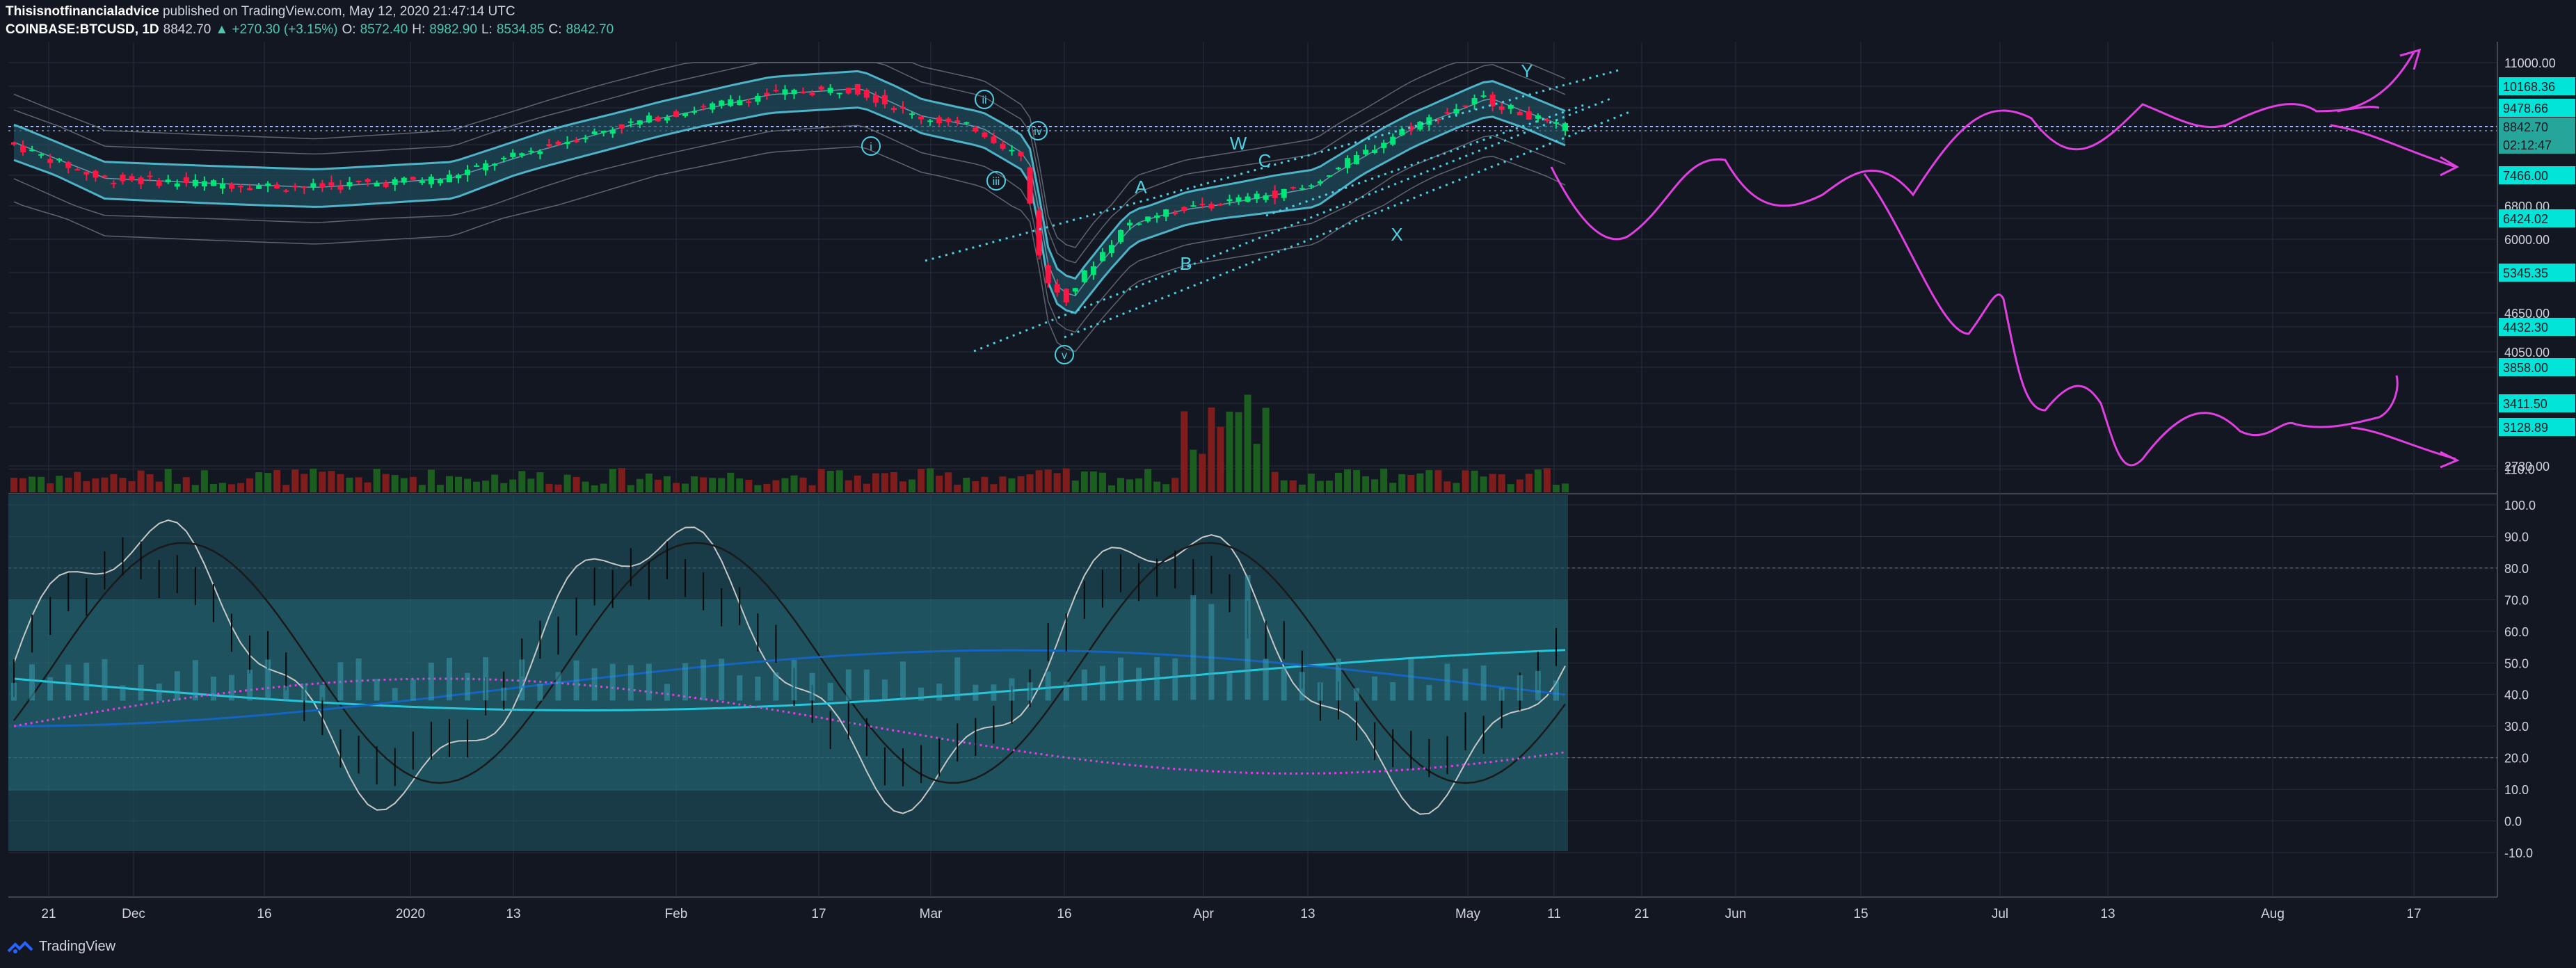 The height and width of the screenshot is (968, 2576). Describe the element at coordinates (2516, 632) in the screenshot. I see `osc-label: 60.0` at that location.